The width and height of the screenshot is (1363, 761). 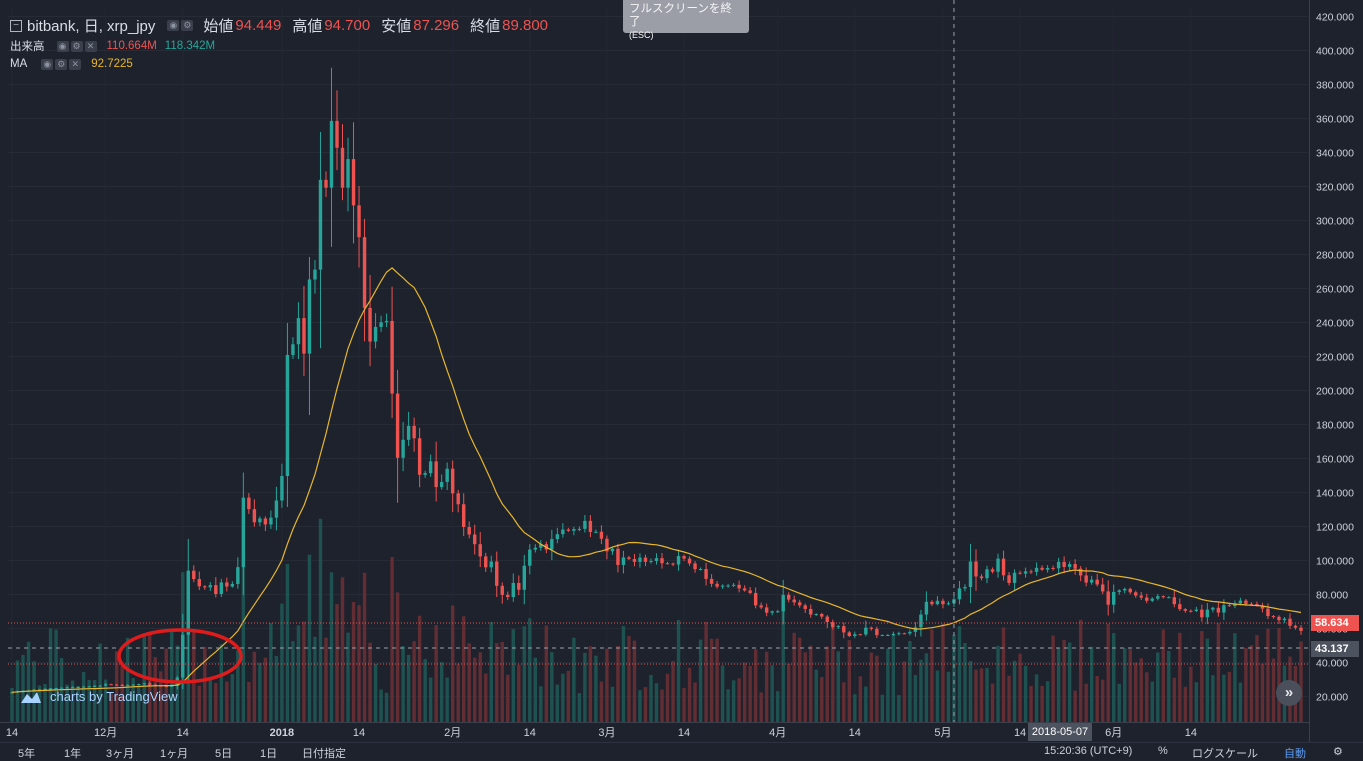 I want to click on range-1y-button: 1年, so click(x=73, y=754).